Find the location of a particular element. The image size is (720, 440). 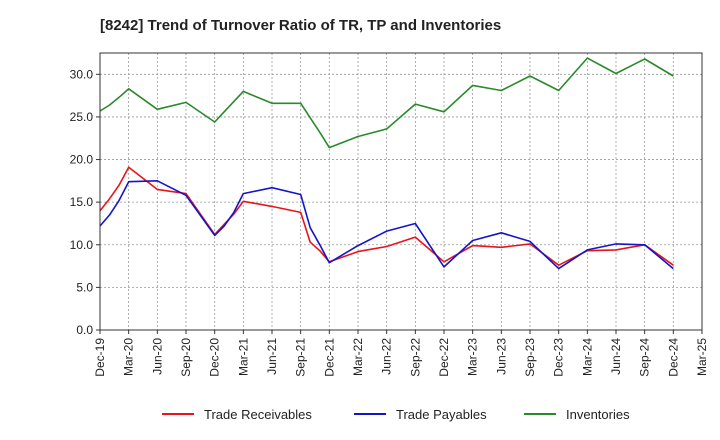

x-tick-label: Sep-22 is located at coordinates (415, 357).